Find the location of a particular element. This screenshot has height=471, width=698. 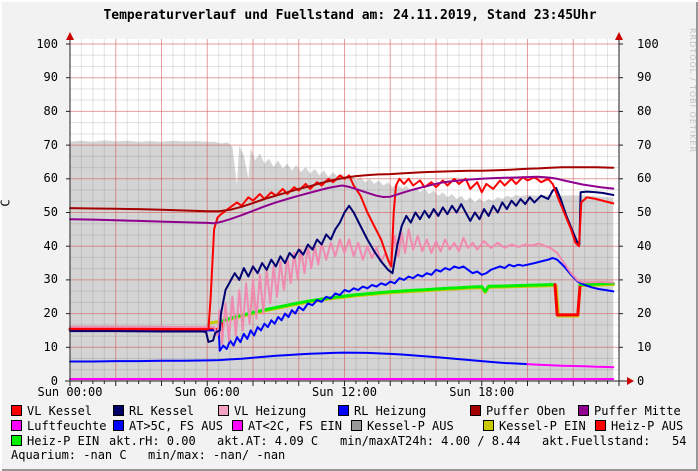

legend-label: Kessel-P EIN is located at coordinates (542, 426).